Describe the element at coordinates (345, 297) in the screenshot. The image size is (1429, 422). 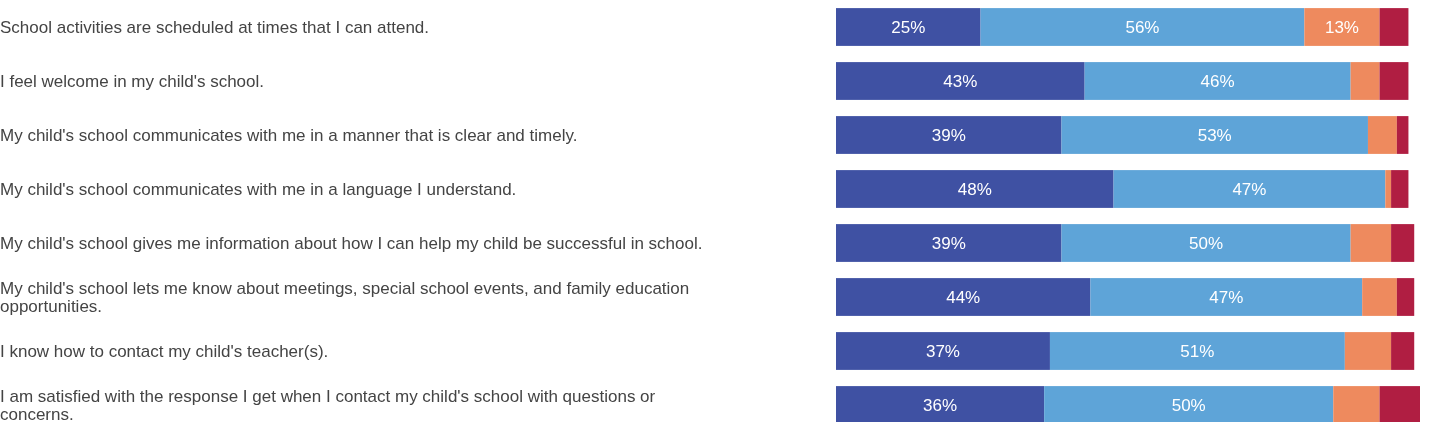
I see `y-tick-label: My child's school lets me know about meetings, special school events, and family education opportunities.` at that location.